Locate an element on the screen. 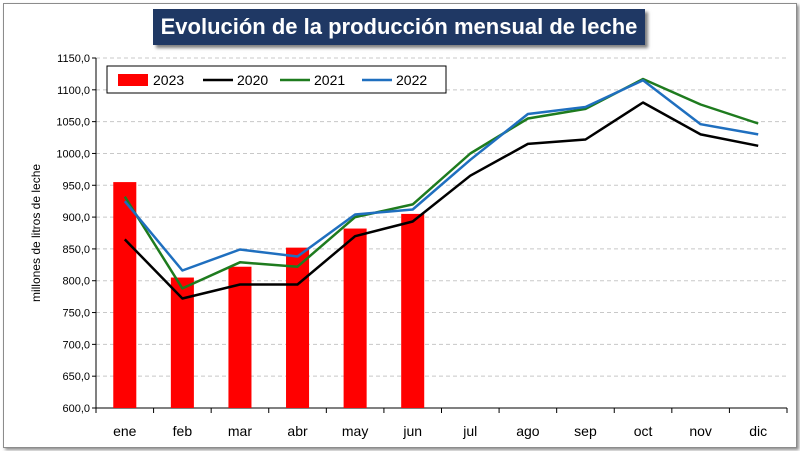 The height and width of the screenshot is (451, 800). y-axis-label: millones de litros de leche is located at coordinates (36, 233).